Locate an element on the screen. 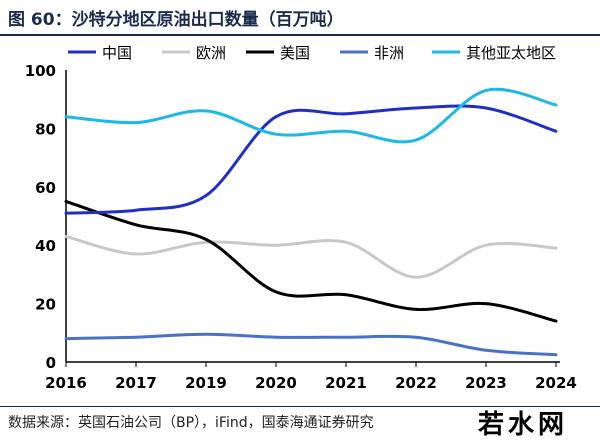  watermark-logo: 若水网 is located at coordinates (523, 425).